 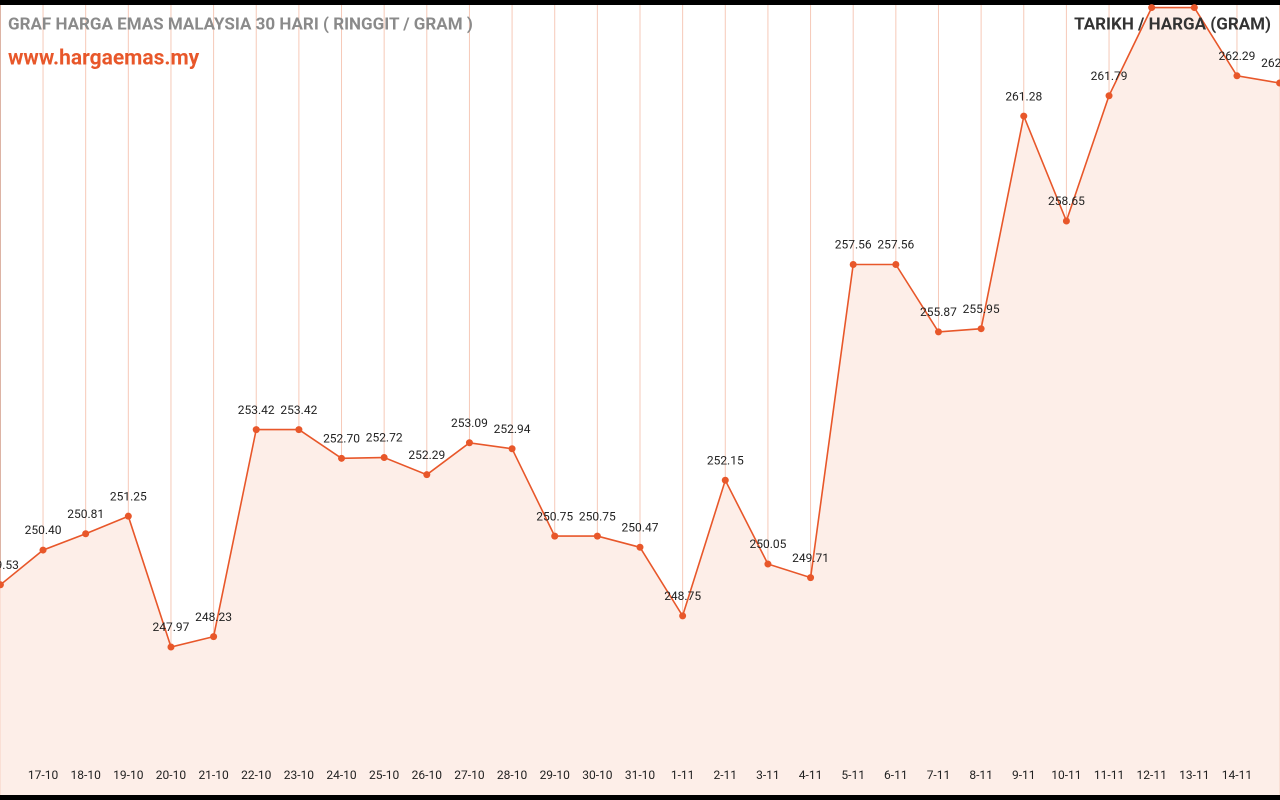 I want to click on data-label: 252.94, so click(x=512, y=429).